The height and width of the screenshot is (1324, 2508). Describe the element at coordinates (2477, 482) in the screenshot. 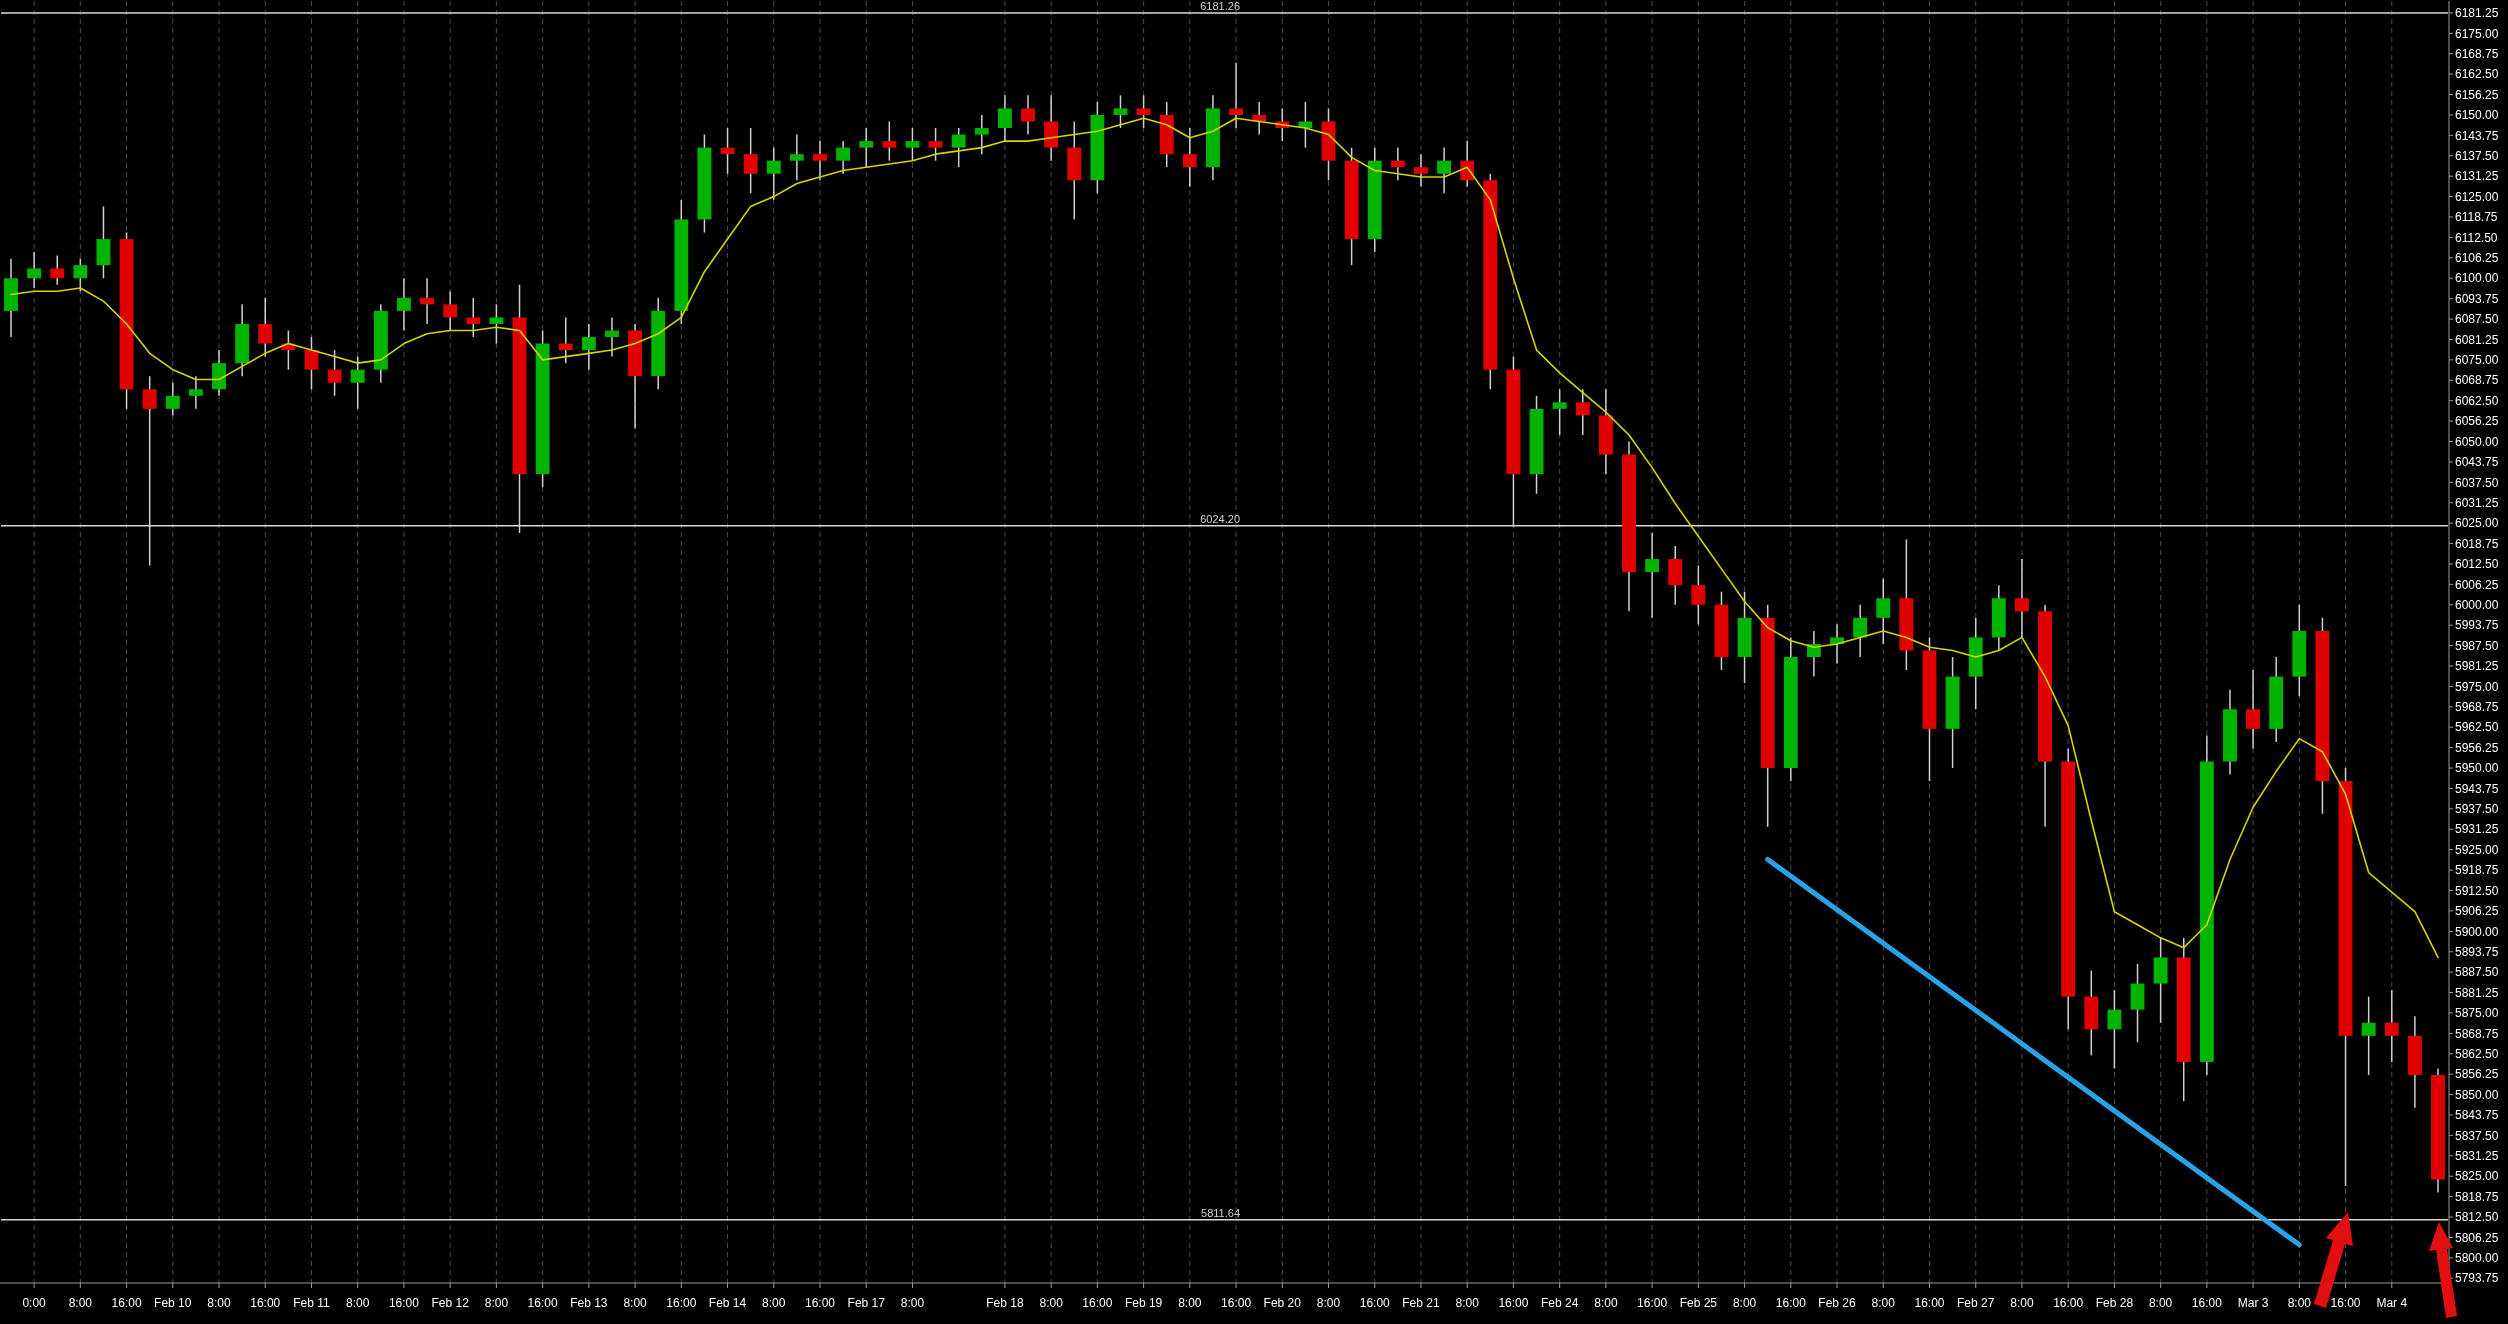

I see `y-tick-label: 6037.50` at that location.